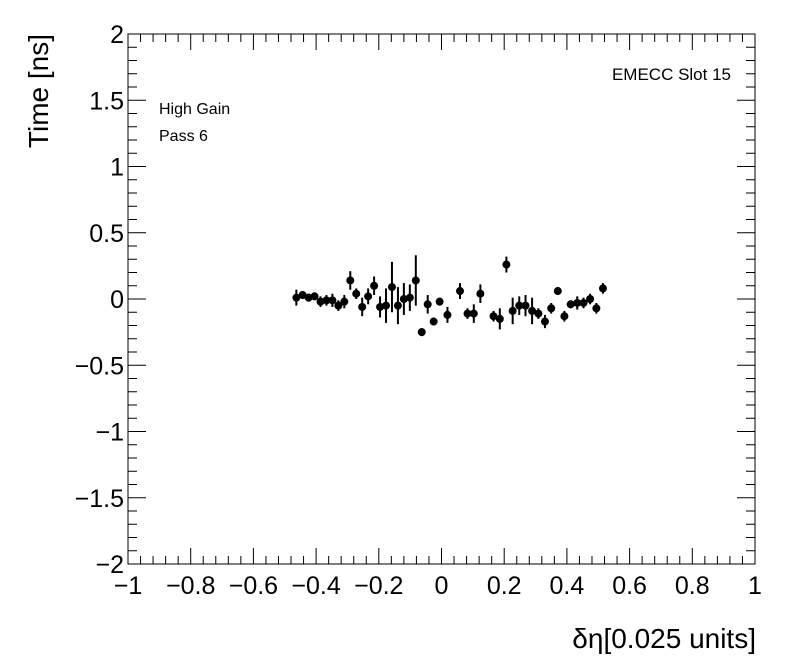 This screenshot has height=672, width=796. I want to click on y-axis-title: Time [ns], so click(38, 91).